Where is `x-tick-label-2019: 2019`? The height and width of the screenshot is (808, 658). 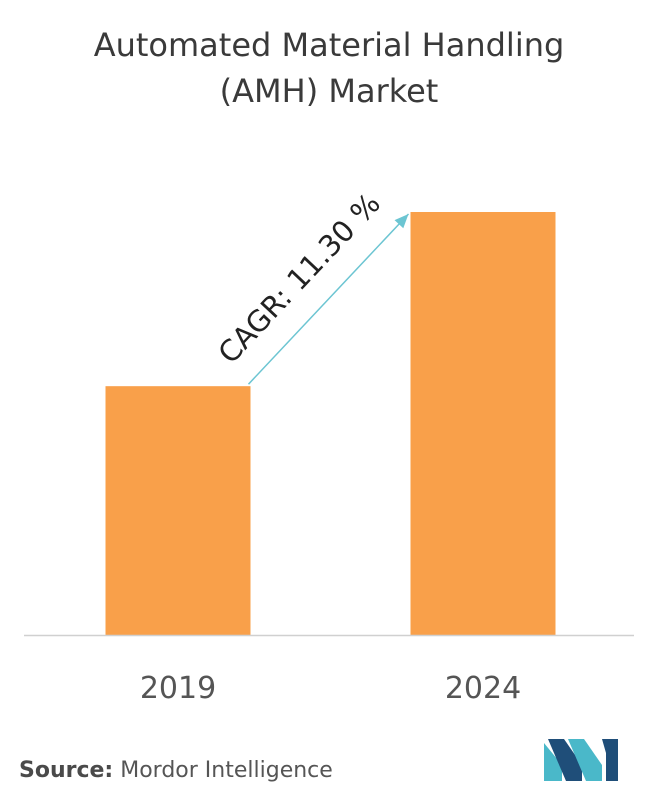 x-tick-label-2019: 2019 is located at coordinates (178, 688).